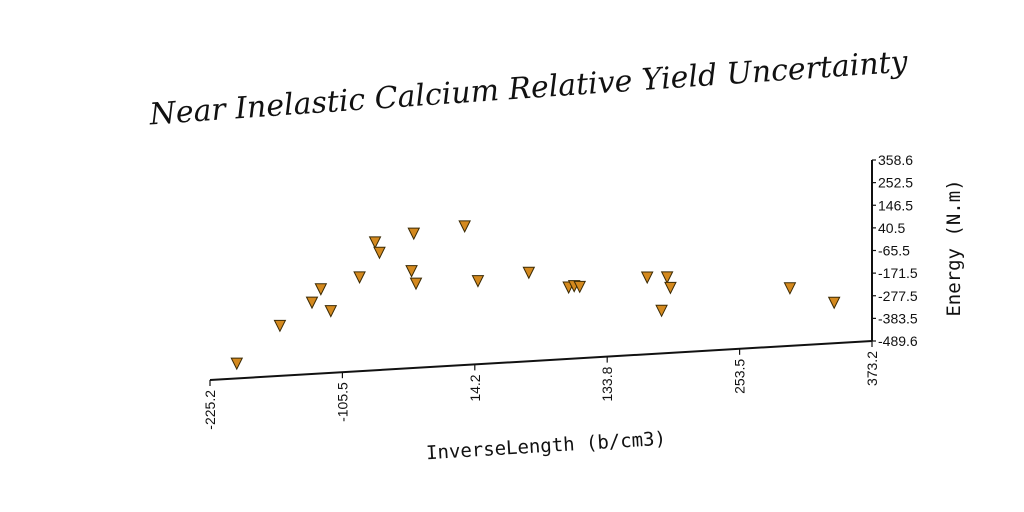  I want to click on x-axis-label: InverseLength (b/cm3), so click(545, 446).